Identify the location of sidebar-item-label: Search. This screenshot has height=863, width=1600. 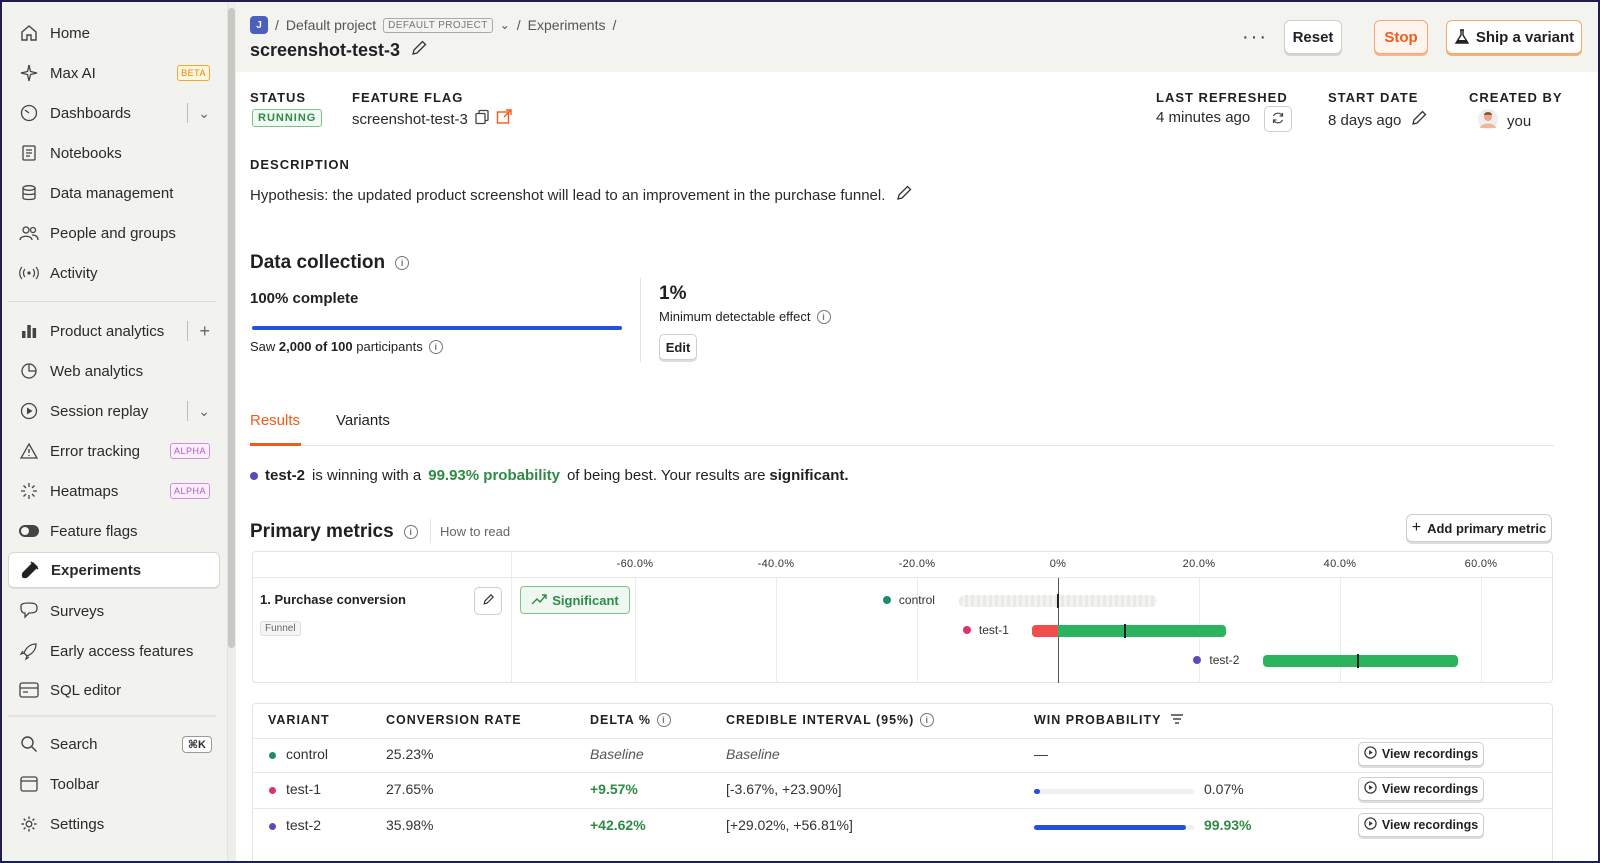
(74, 744).